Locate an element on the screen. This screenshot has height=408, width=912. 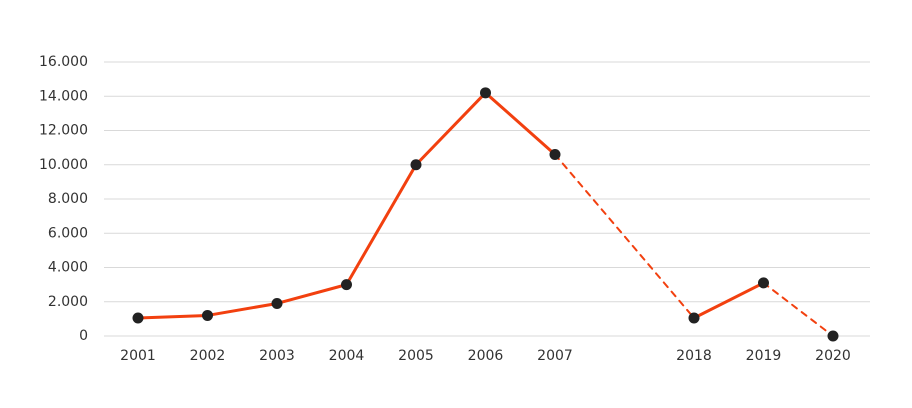
y-tick-label: 6.000 is located at coordinates (68, 233).